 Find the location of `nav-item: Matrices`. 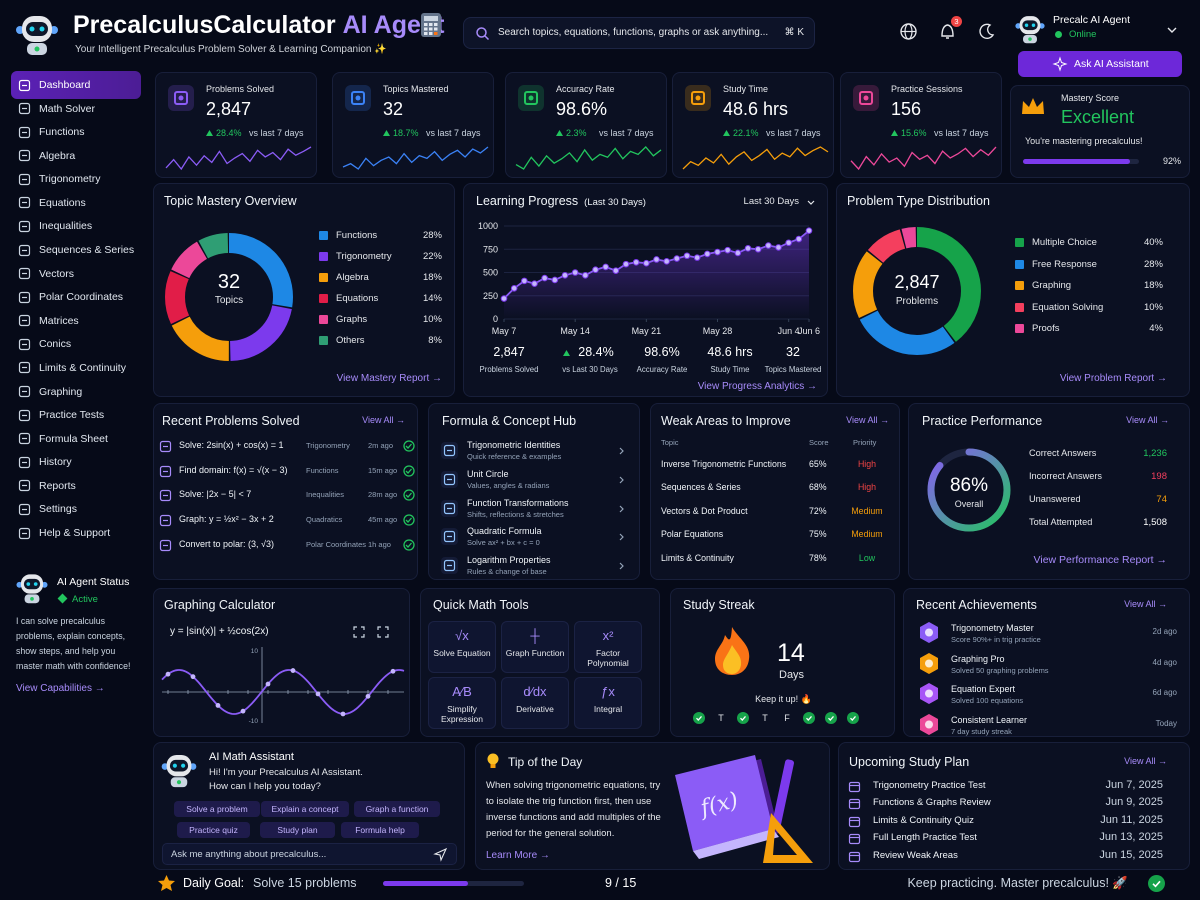

nav-item: Matrices is located at coordinates (59, 320).